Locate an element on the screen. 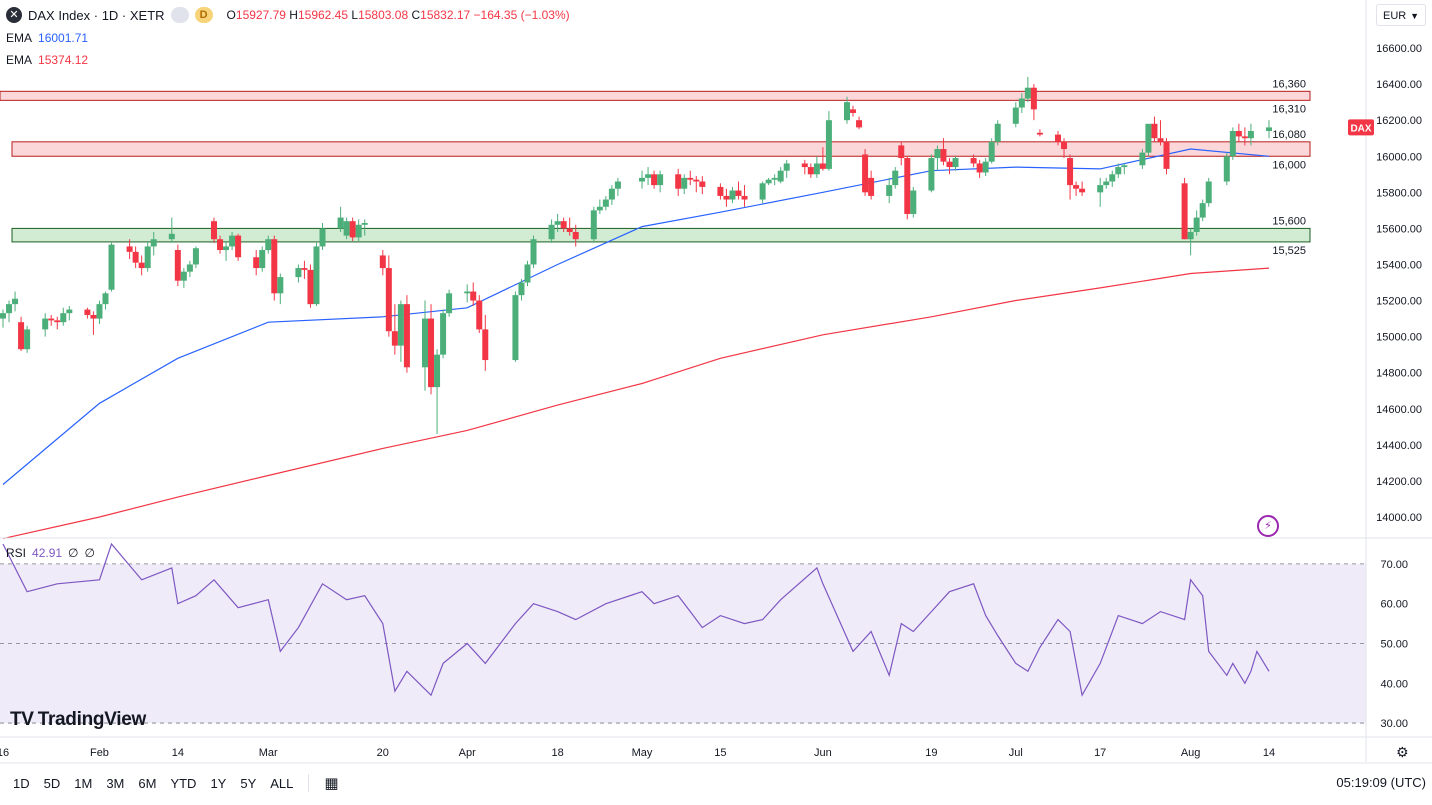 The height and width of the screenshot is (805, 1432). timeframe-3m: 3M is located at coordinates (115, 783).